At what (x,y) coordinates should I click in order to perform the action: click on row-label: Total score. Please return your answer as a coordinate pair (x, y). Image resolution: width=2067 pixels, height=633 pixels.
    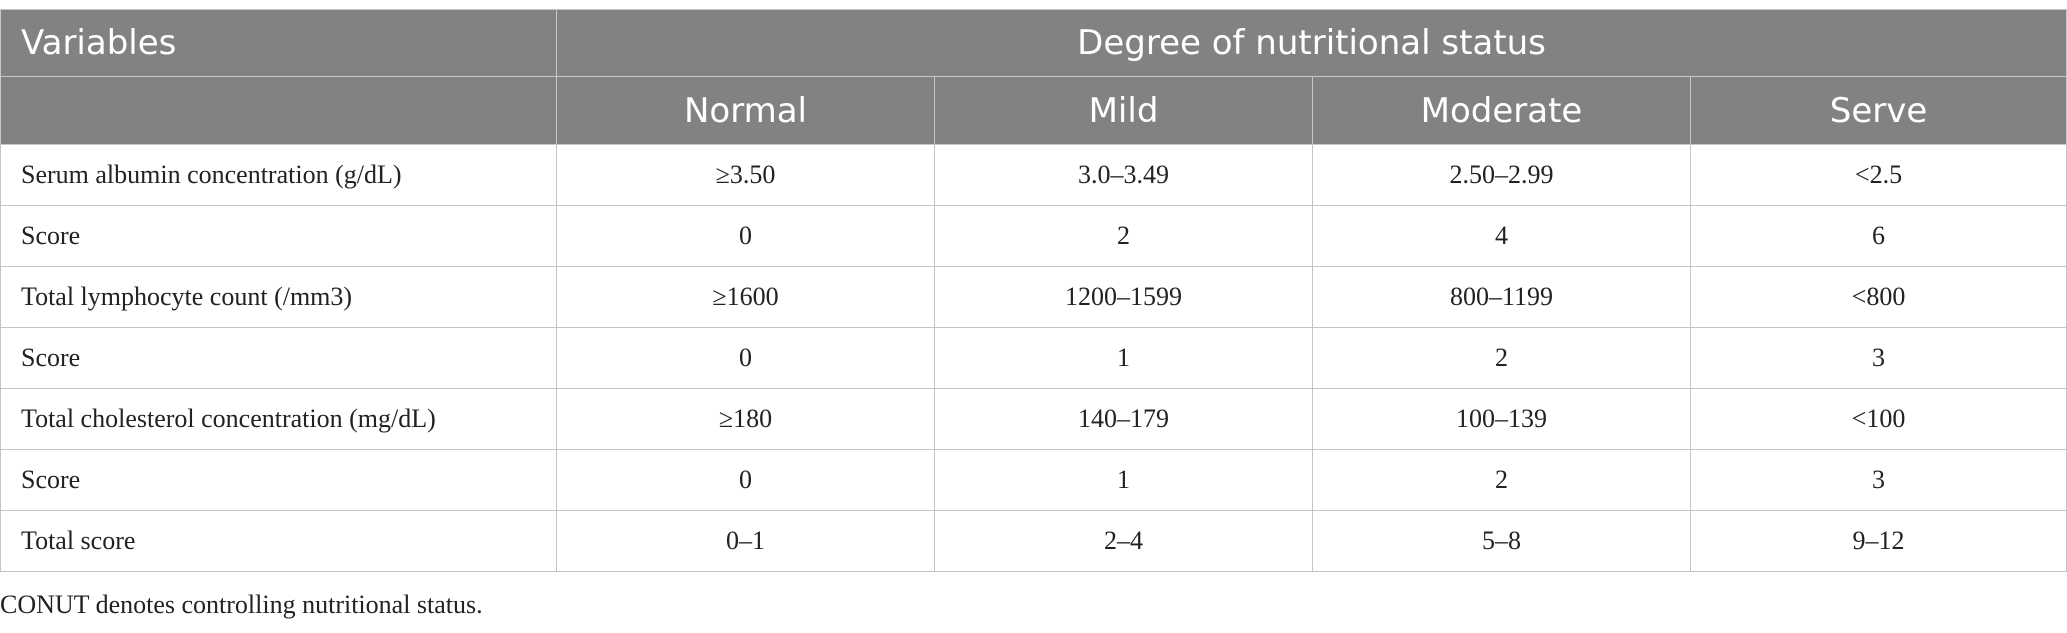
    Looking at the image, I should click on (278, 541).